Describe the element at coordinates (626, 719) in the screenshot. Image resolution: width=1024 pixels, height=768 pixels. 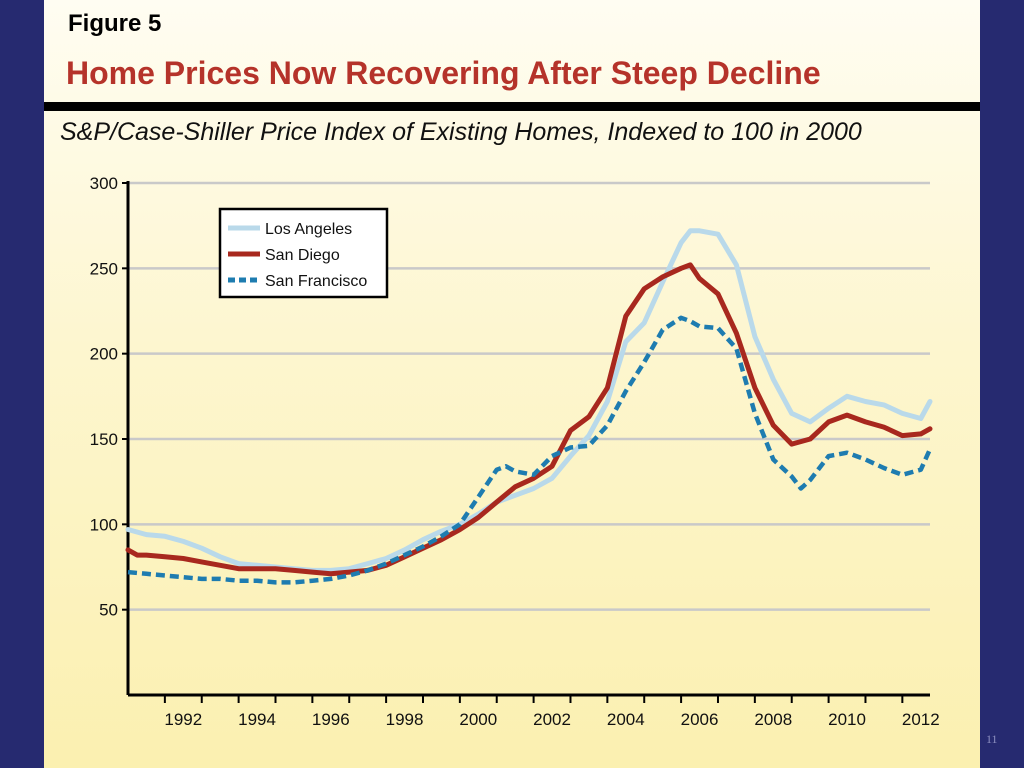
I see `x-tick-label-2004: 2004` at that location.